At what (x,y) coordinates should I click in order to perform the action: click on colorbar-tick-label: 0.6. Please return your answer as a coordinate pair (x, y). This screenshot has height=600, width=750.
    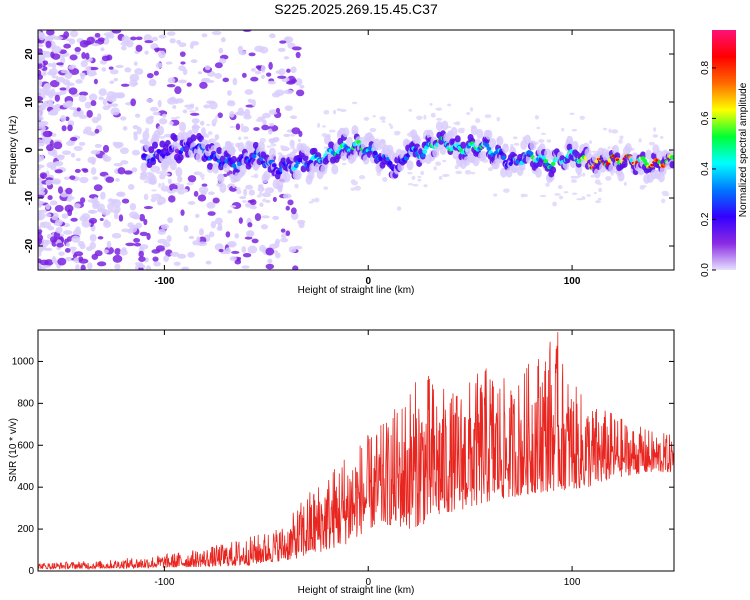
    Looking at the image, I should click on (705, 118).